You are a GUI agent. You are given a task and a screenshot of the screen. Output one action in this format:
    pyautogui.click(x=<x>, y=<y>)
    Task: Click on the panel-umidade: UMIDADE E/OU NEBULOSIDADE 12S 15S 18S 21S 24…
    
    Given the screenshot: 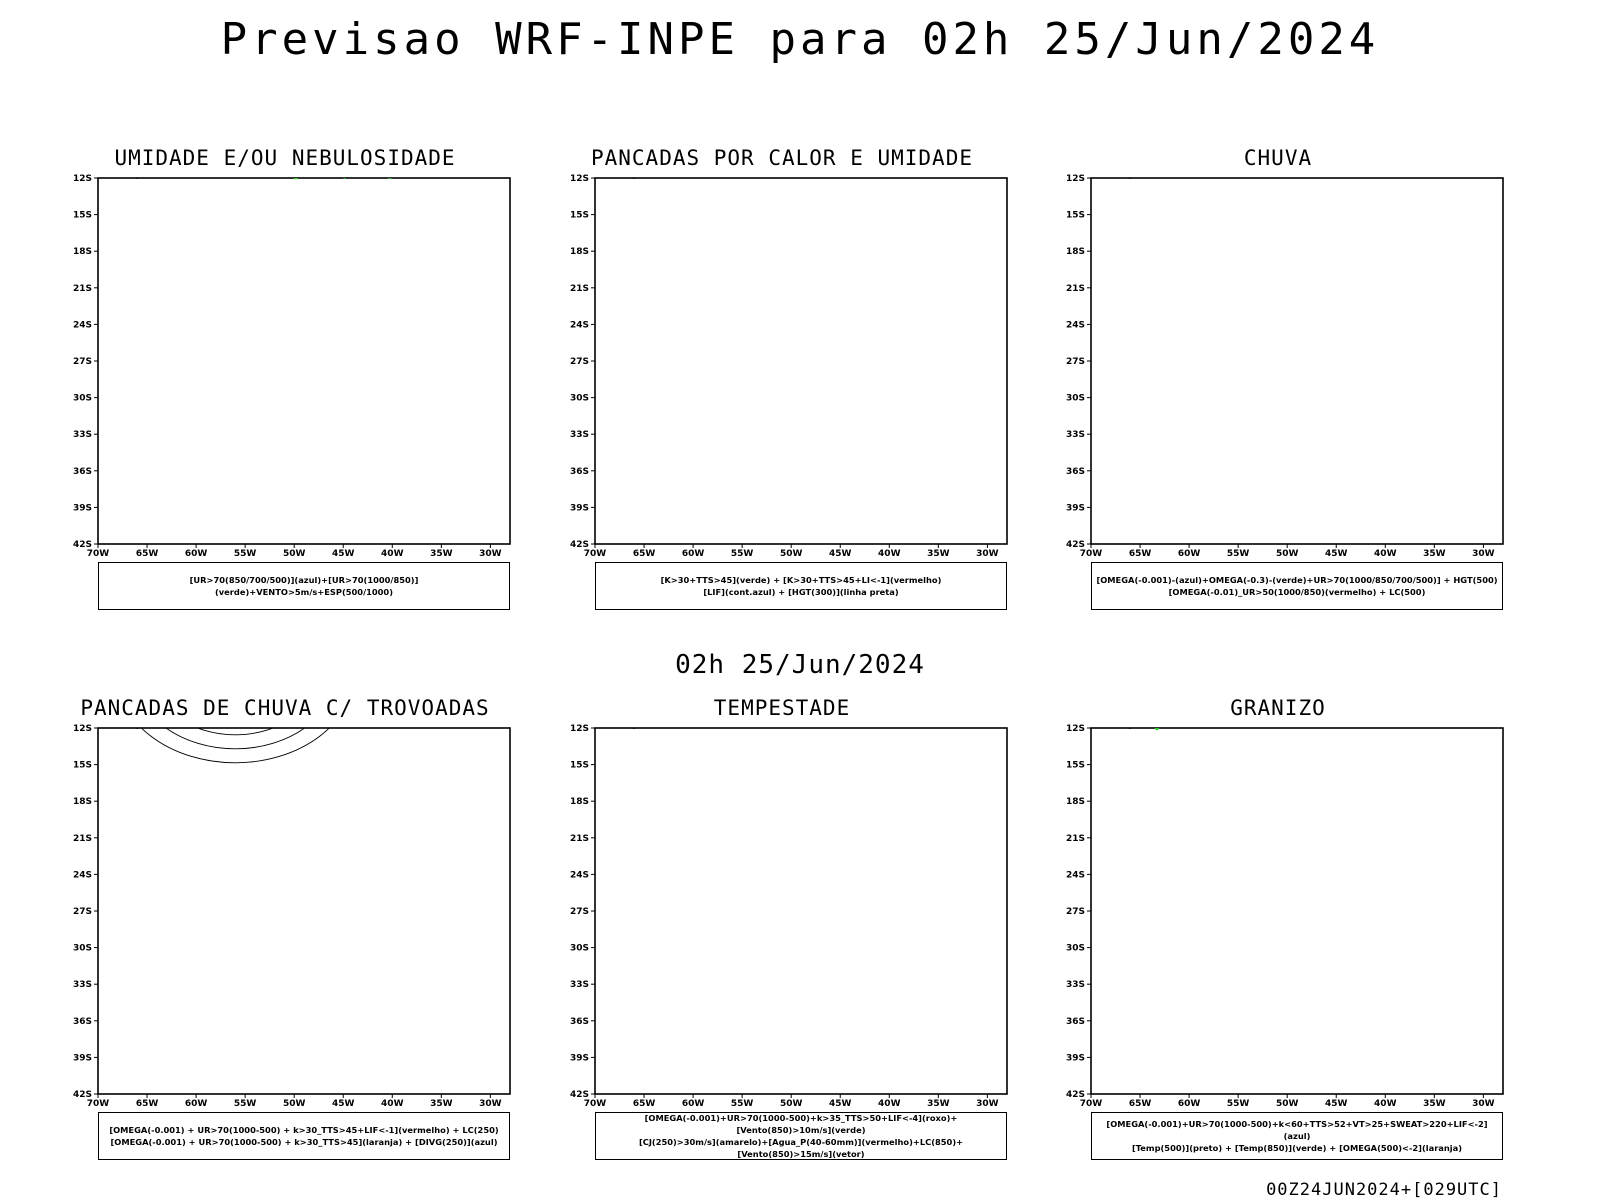 What is the action you would take?
    pyautogui.click(x=285, y=396)
    